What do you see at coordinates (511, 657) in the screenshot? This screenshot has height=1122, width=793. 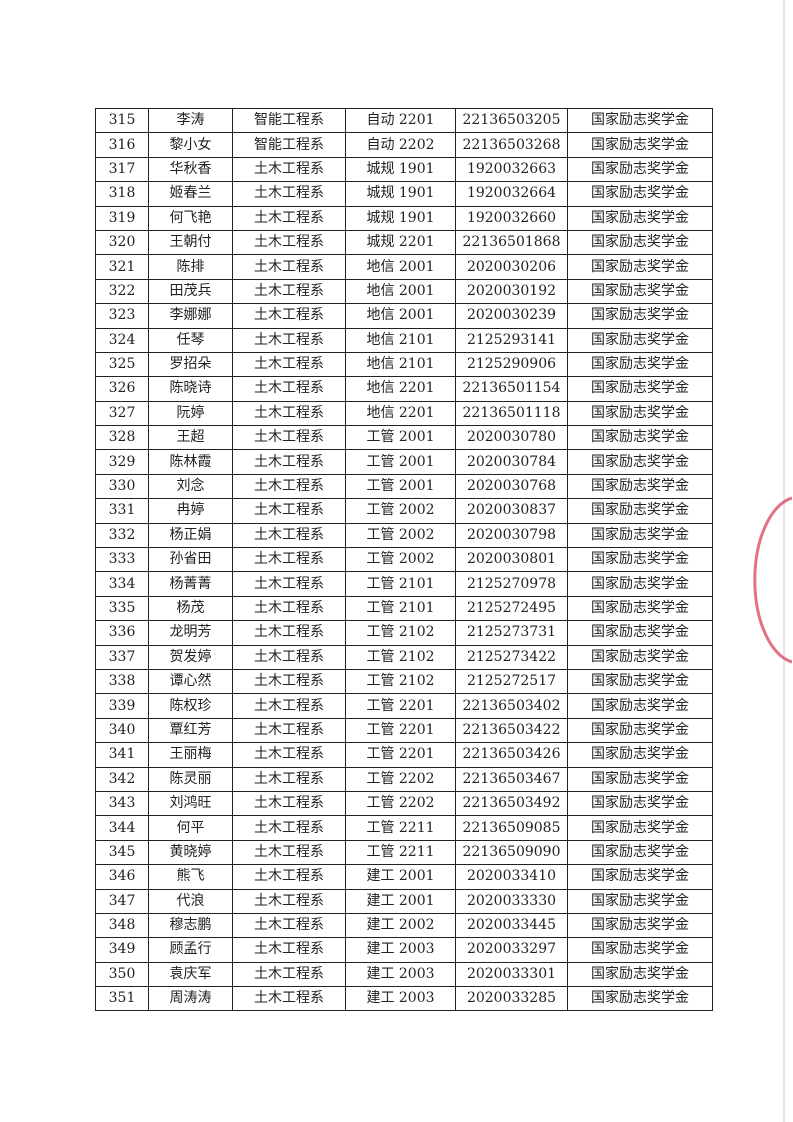 I see `cell-student-id: 2125273422` at bounding box center [511, 657].